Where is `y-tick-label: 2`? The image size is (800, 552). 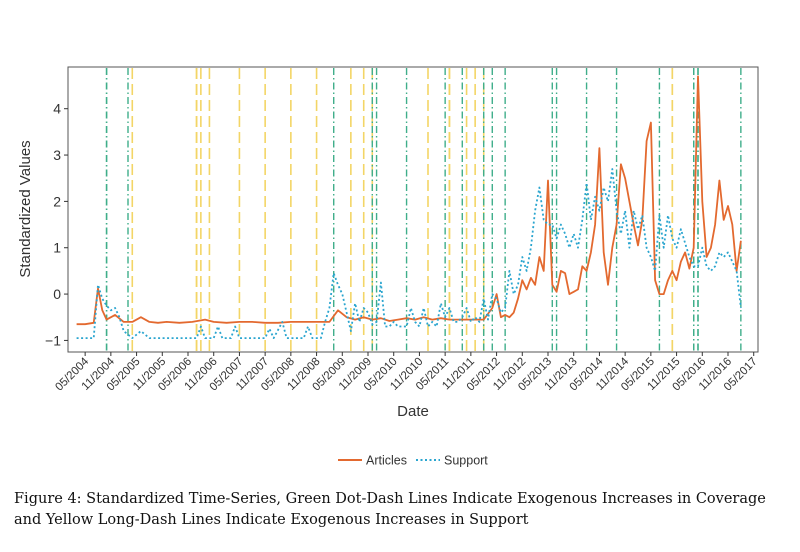
y-tick-label: 2 is located at coordinates (57, 201).